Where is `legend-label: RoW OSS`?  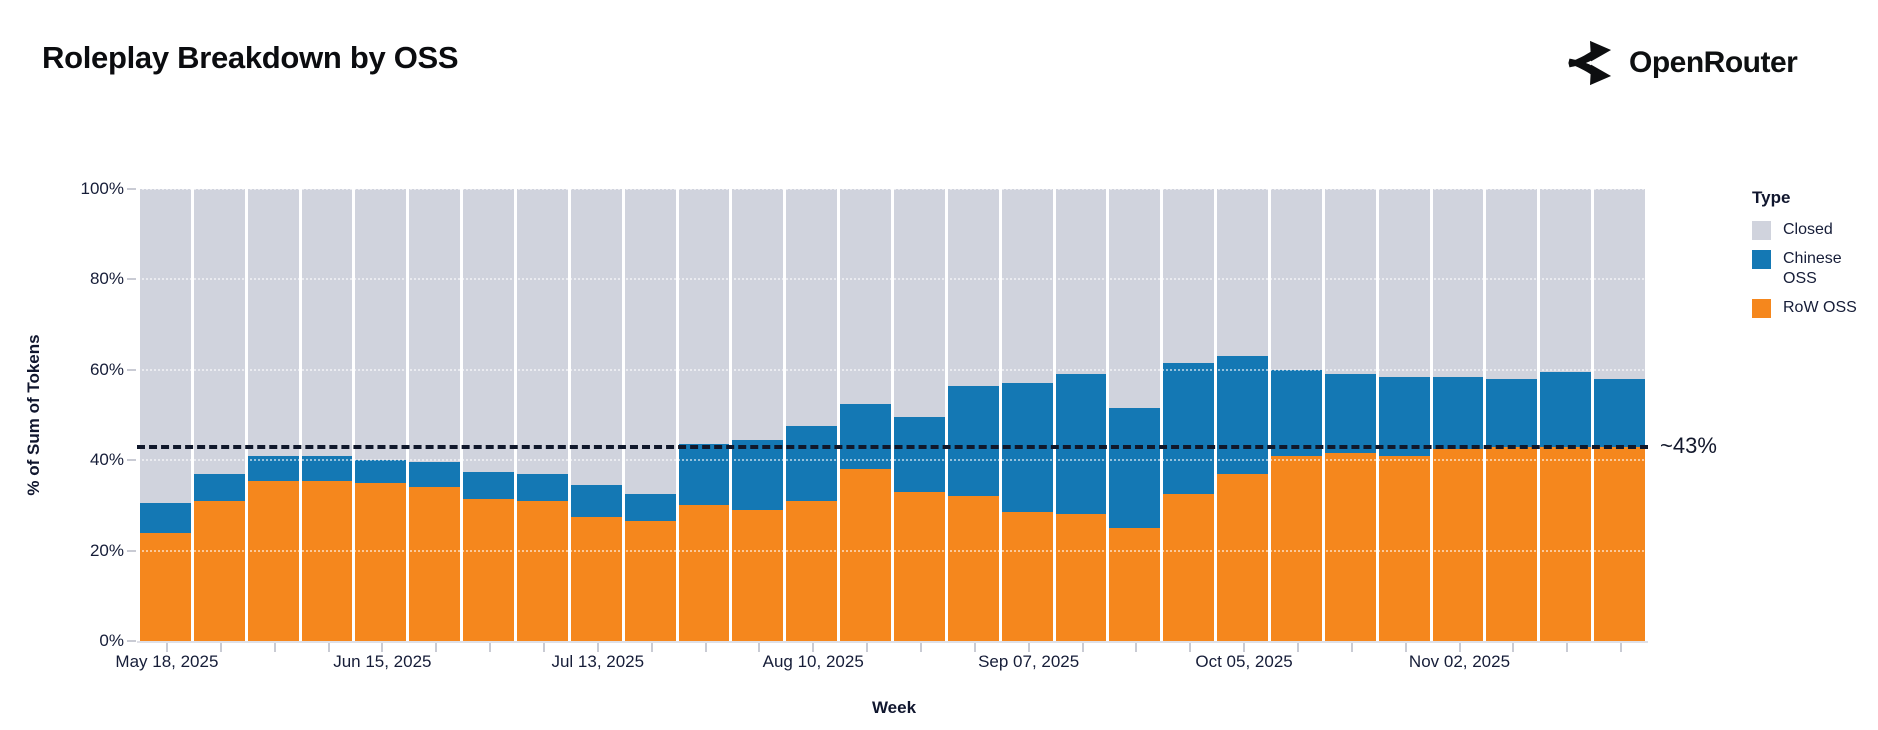
legend-label: RoW OSS is located at coordinates (1820, 307).